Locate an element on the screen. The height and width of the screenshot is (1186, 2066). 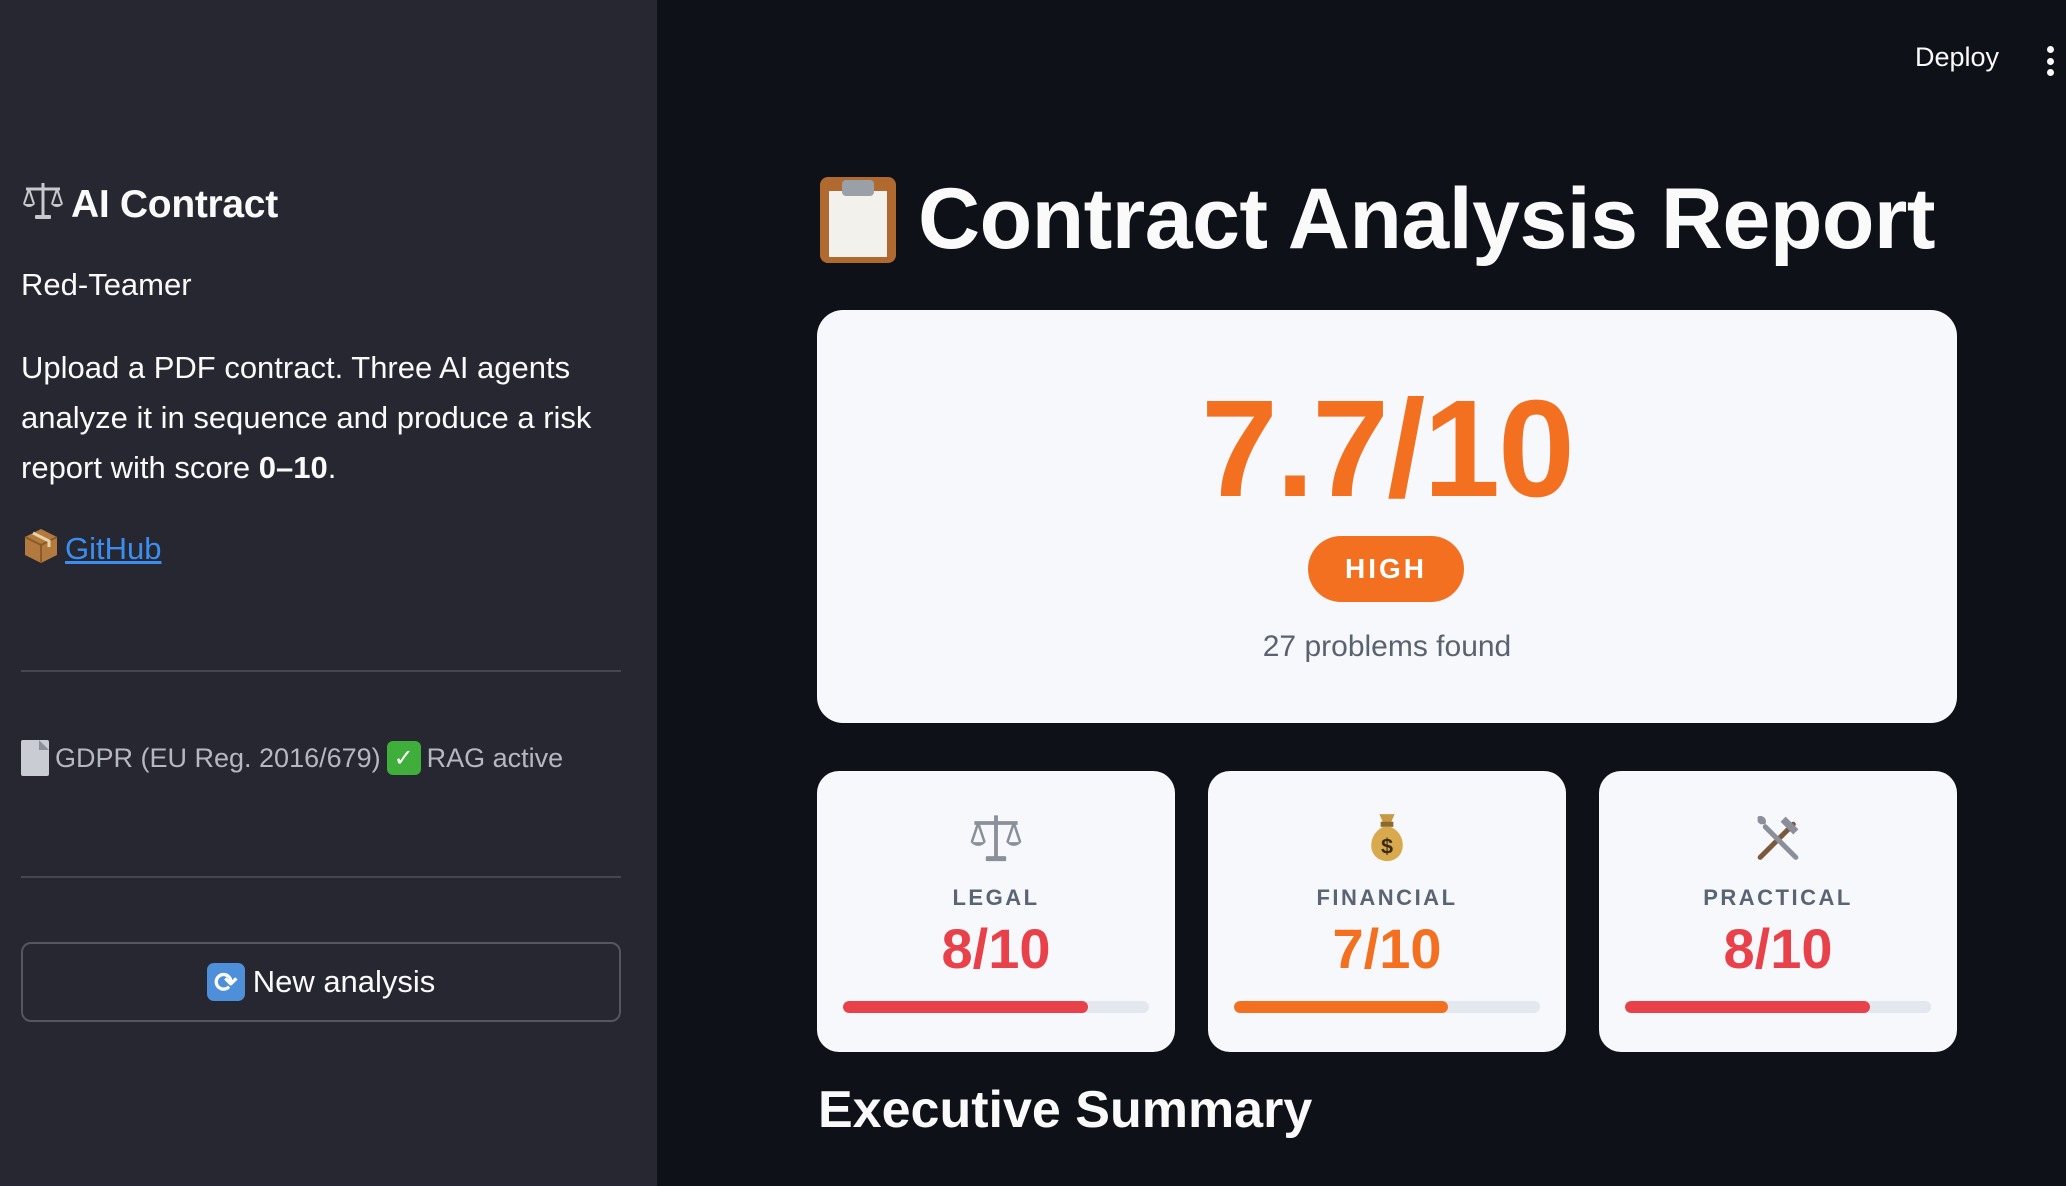
sidebar-title: AI Contract is located at coordinates (149, 205).